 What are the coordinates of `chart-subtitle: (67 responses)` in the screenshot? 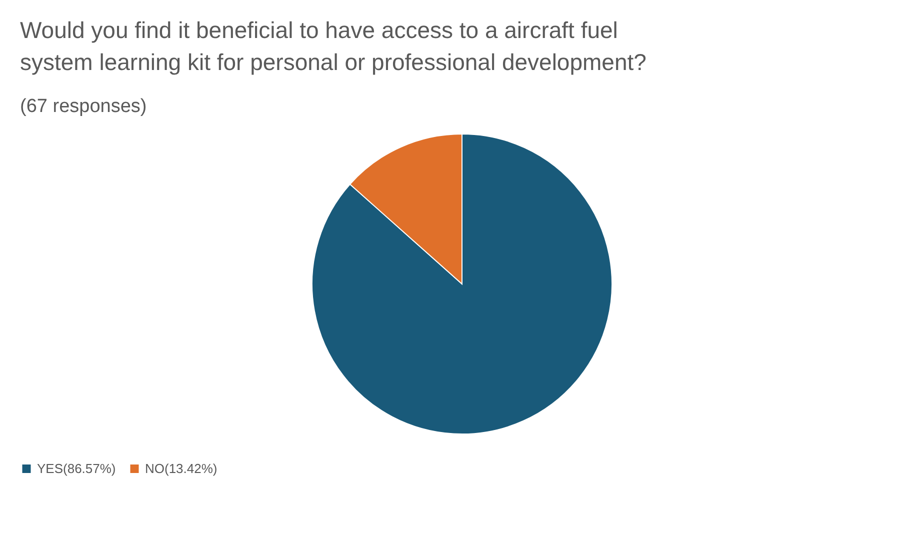 It's located at (83, 106).